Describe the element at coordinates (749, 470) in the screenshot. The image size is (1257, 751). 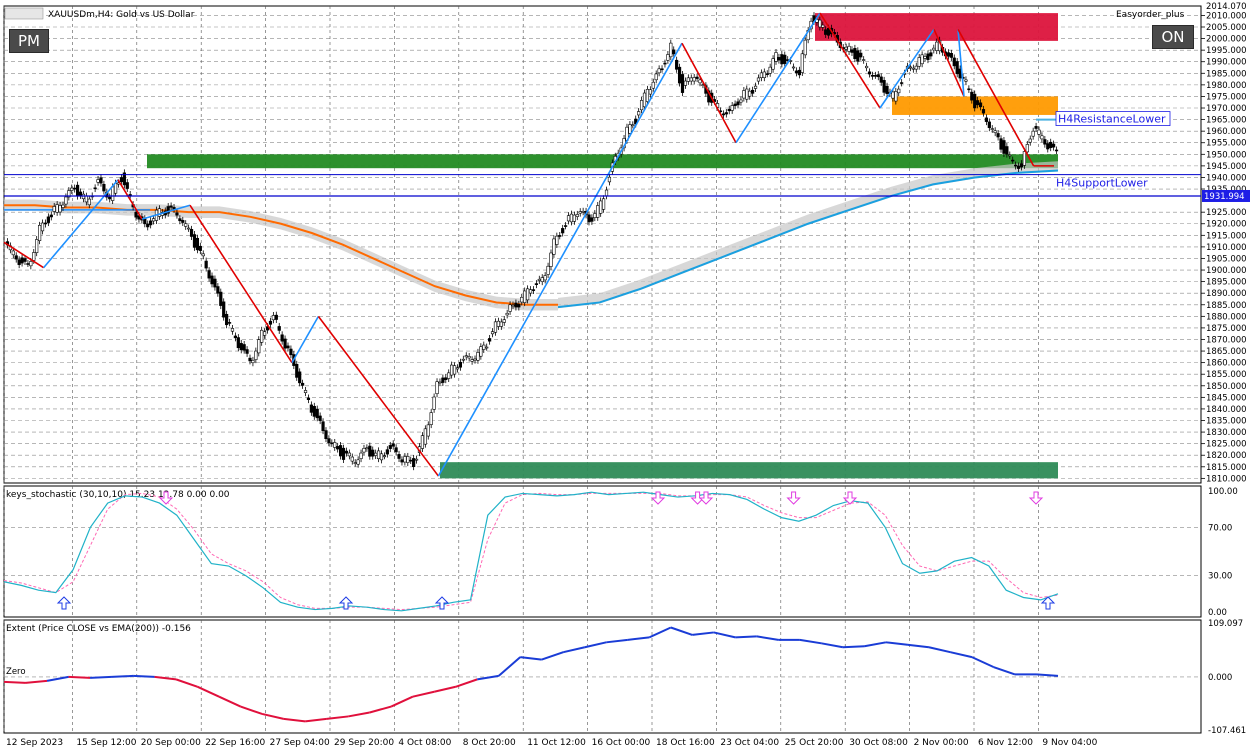
I see `support-zone` at that location.